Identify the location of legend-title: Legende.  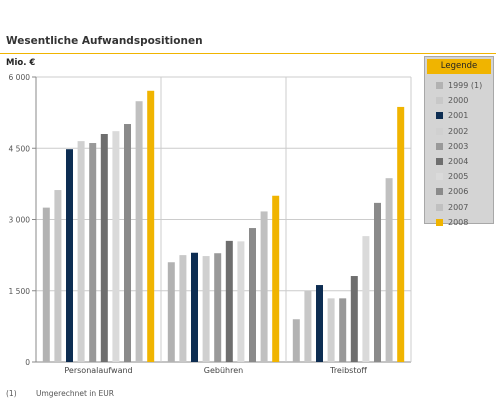
(459, 66).